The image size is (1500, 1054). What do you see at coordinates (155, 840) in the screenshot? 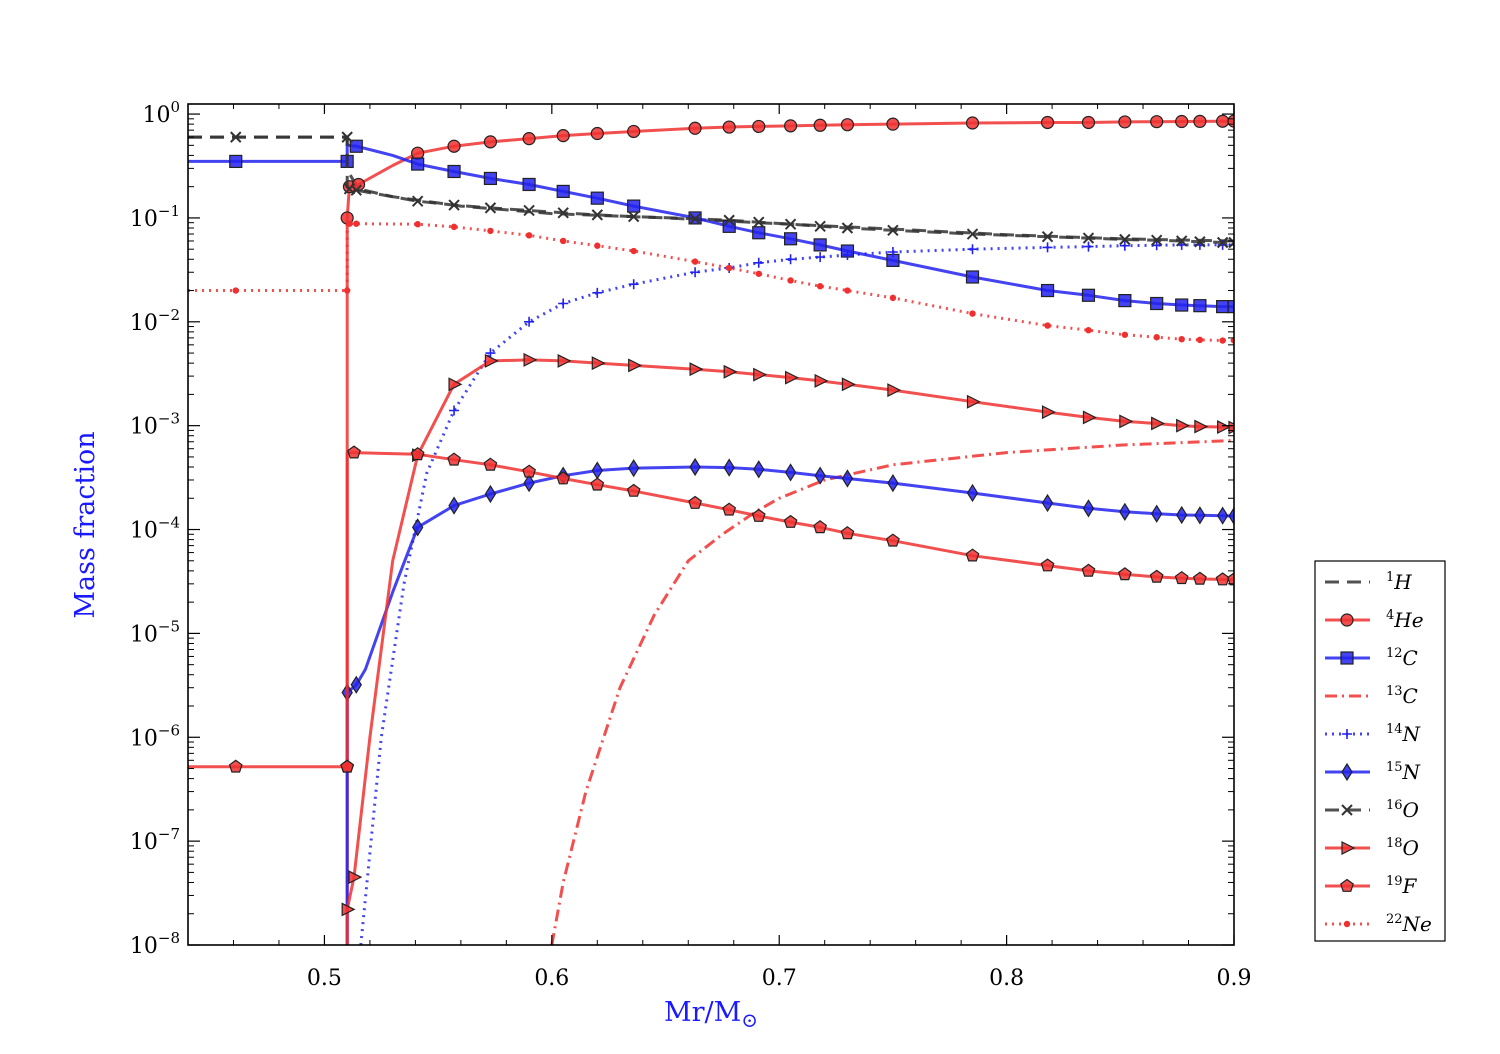
I see `y-tick-label-7: 10⁻⁷` at bounding box center [155, 840].